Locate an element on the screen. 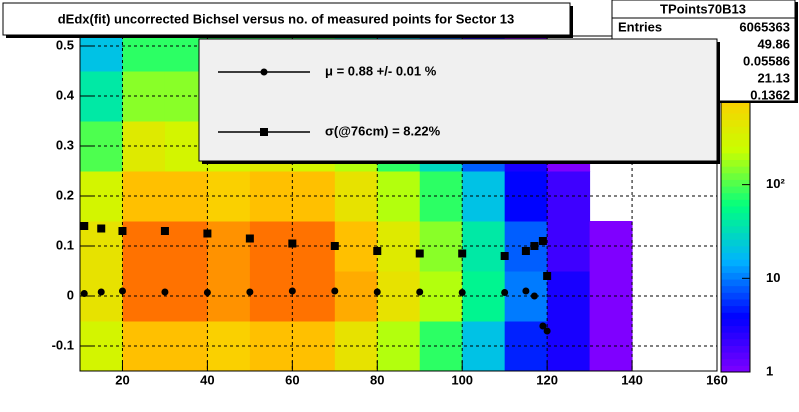 The width and height of the screenshot is (799, 412). x-tick-label: 160 is located at coordinates (717, 379).